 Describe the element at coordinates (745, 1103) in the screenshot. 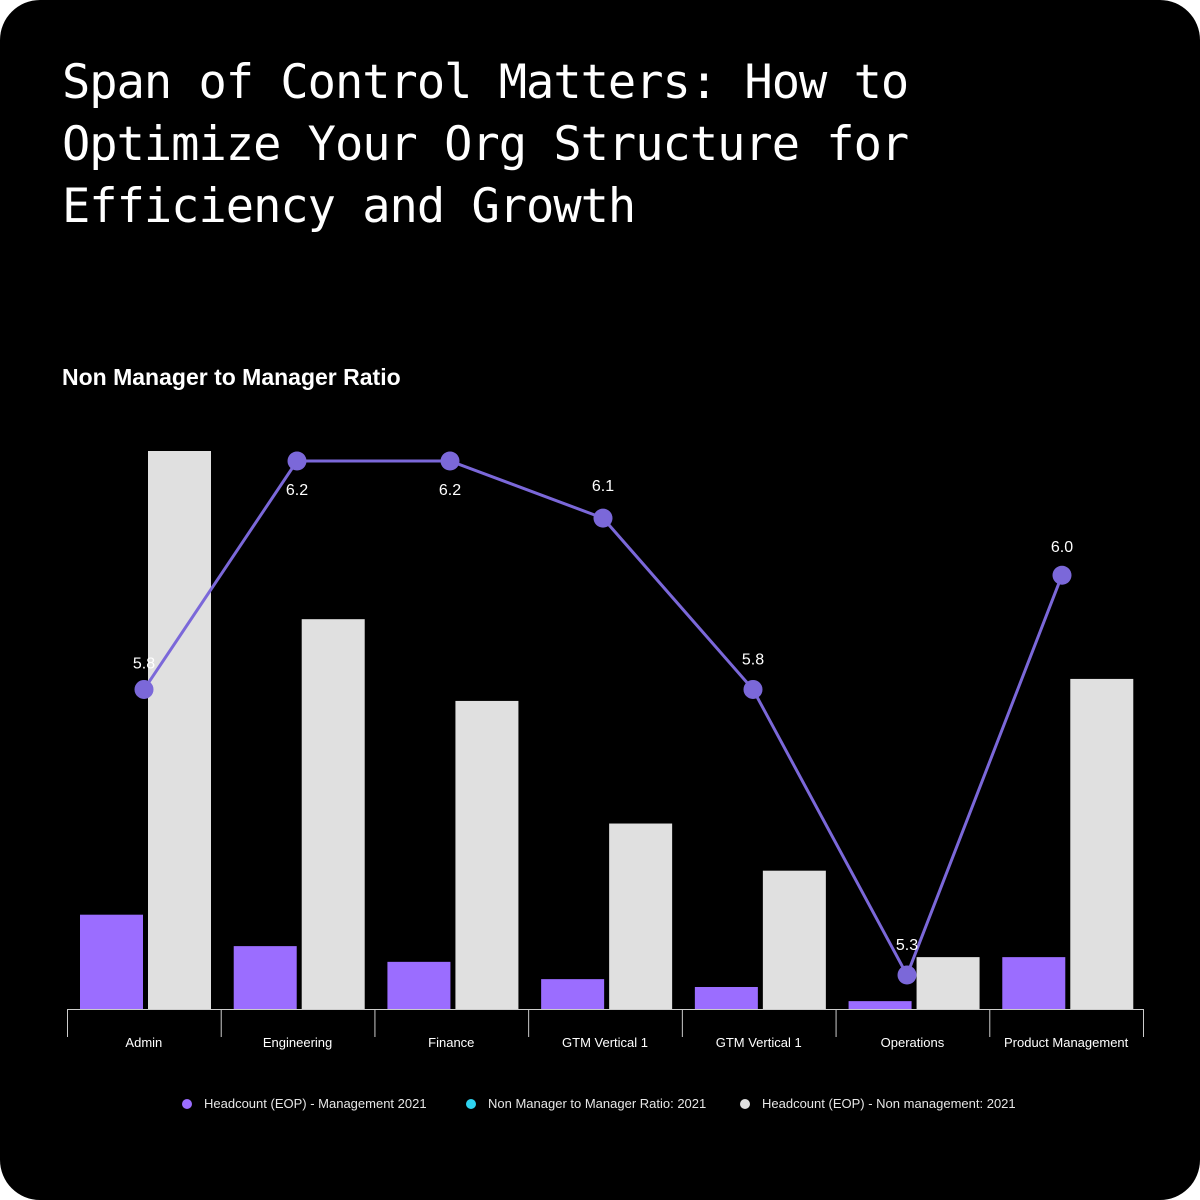

I see `legend-swatch-non-management` at that location.